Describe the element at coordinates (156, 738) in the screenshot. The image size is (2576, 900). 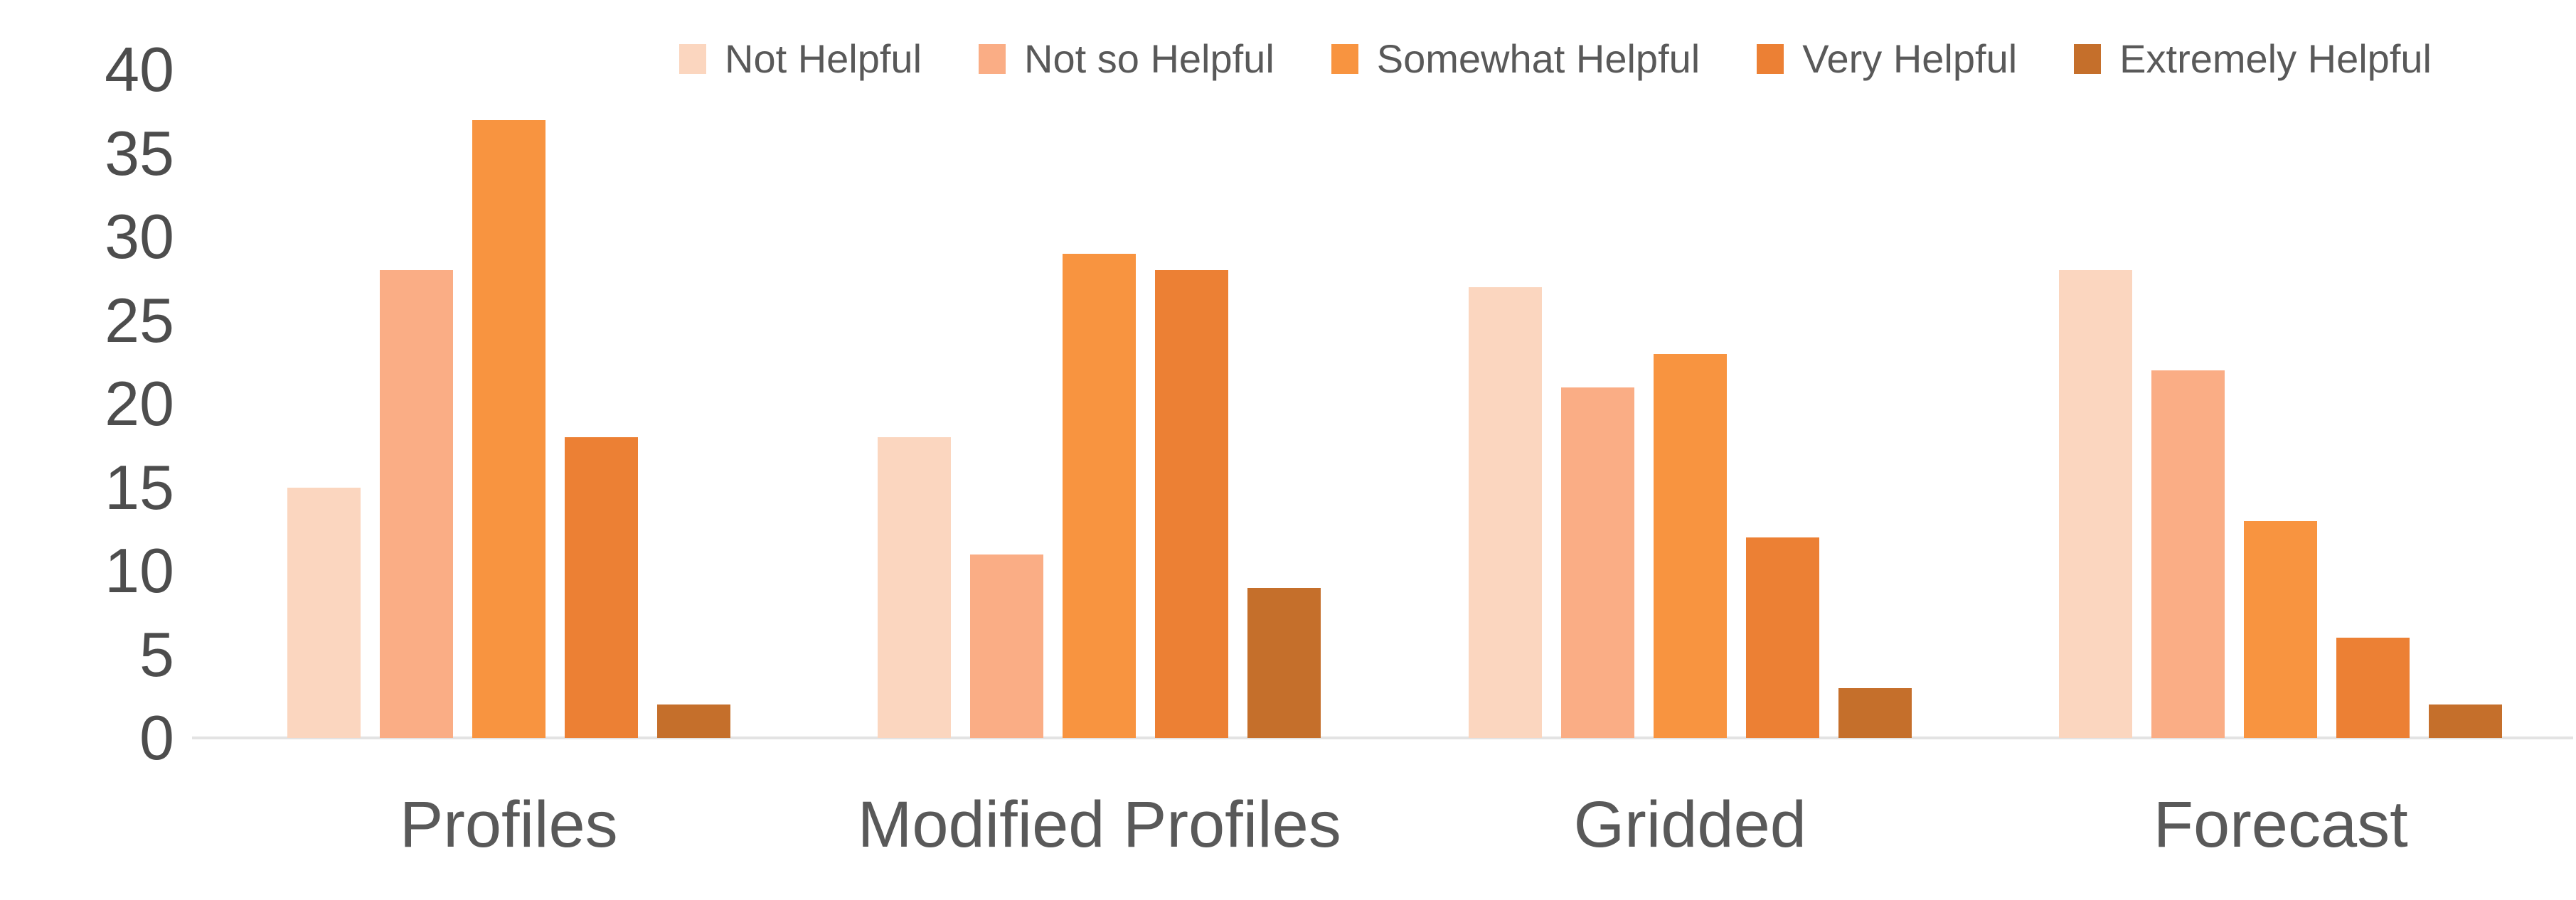
I see `y-tick-label: 0` at that location.